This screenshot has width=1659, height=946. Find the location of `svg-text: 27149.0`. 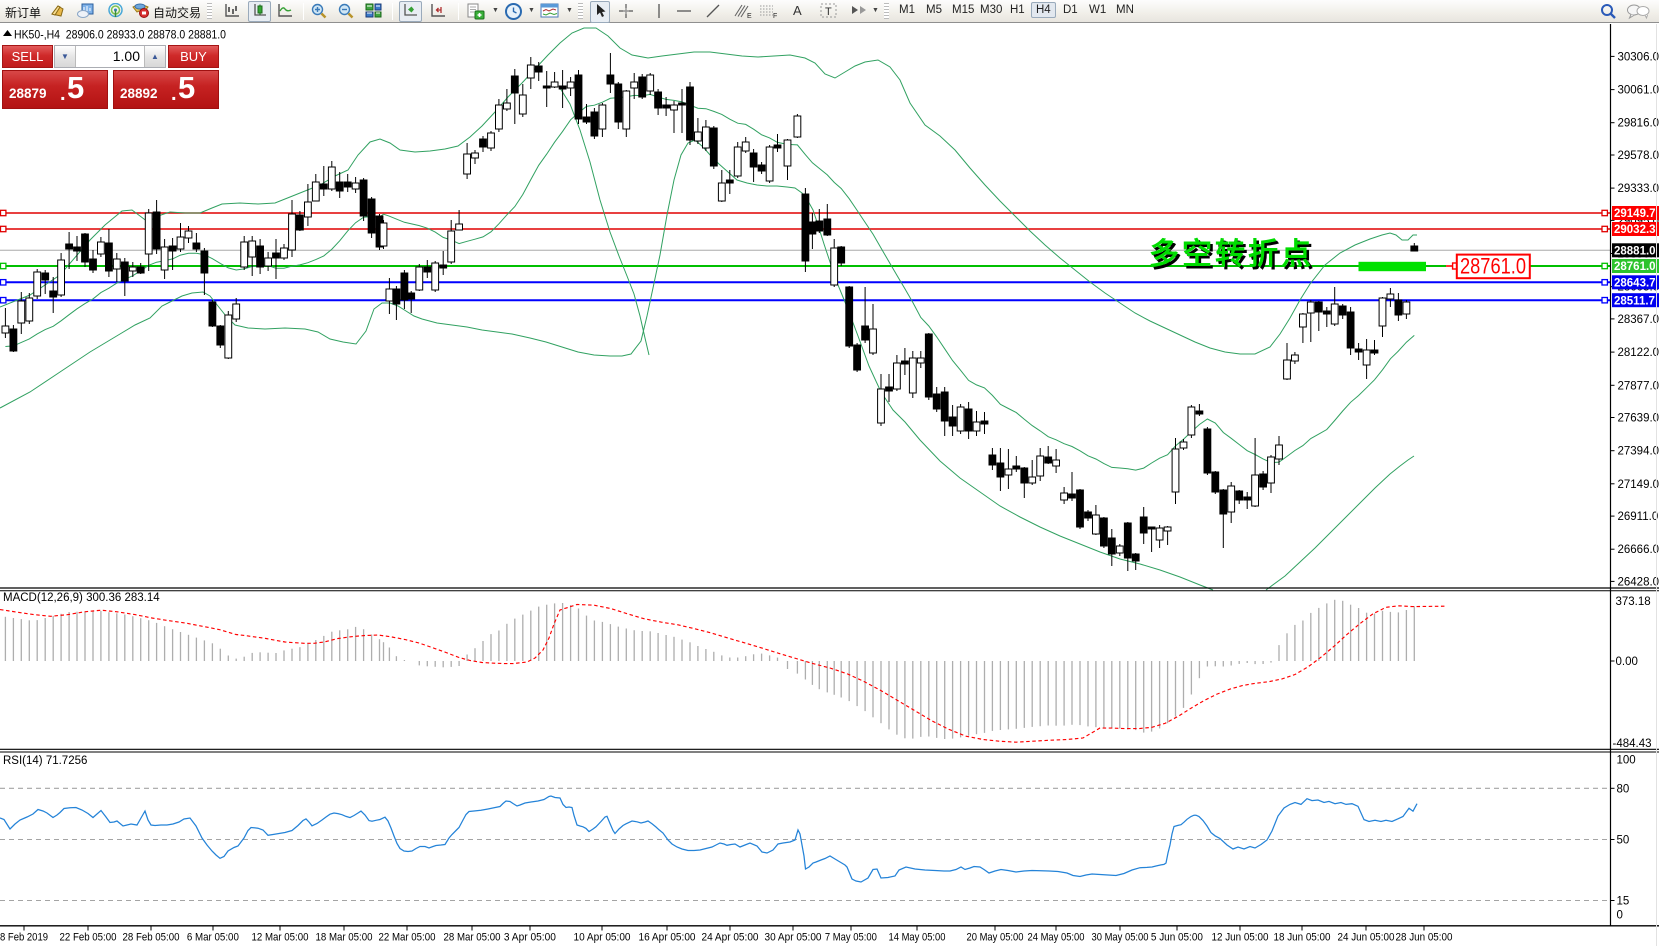

svg-text: 27149.0 is located at coordinates (1638, 485).